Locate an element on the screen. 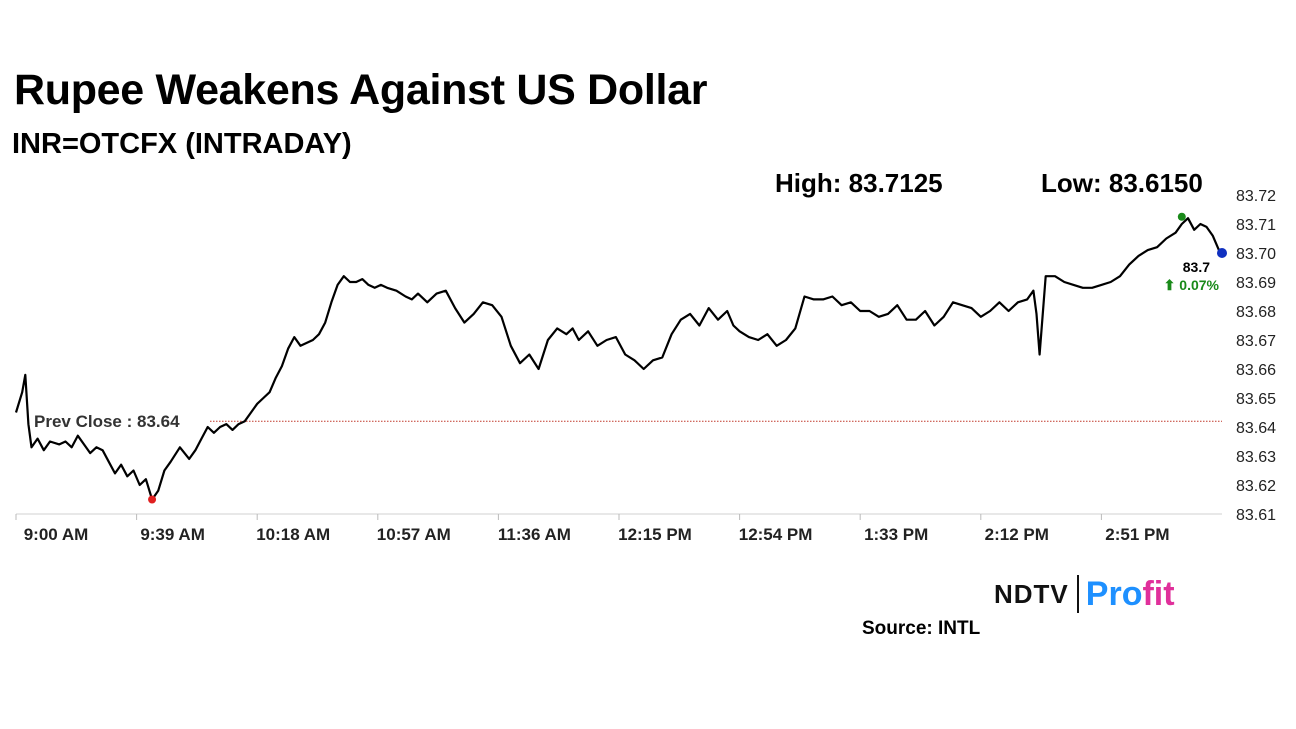 This screenshot has height=729, width=1296. day-high-label: High: 83.7125 is located at coordinates (859, 183).